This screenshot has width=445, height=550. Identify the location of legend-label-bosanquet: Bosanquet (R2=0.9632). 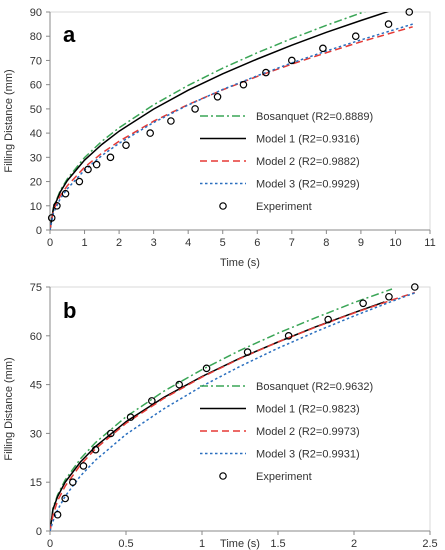
(314, 387).